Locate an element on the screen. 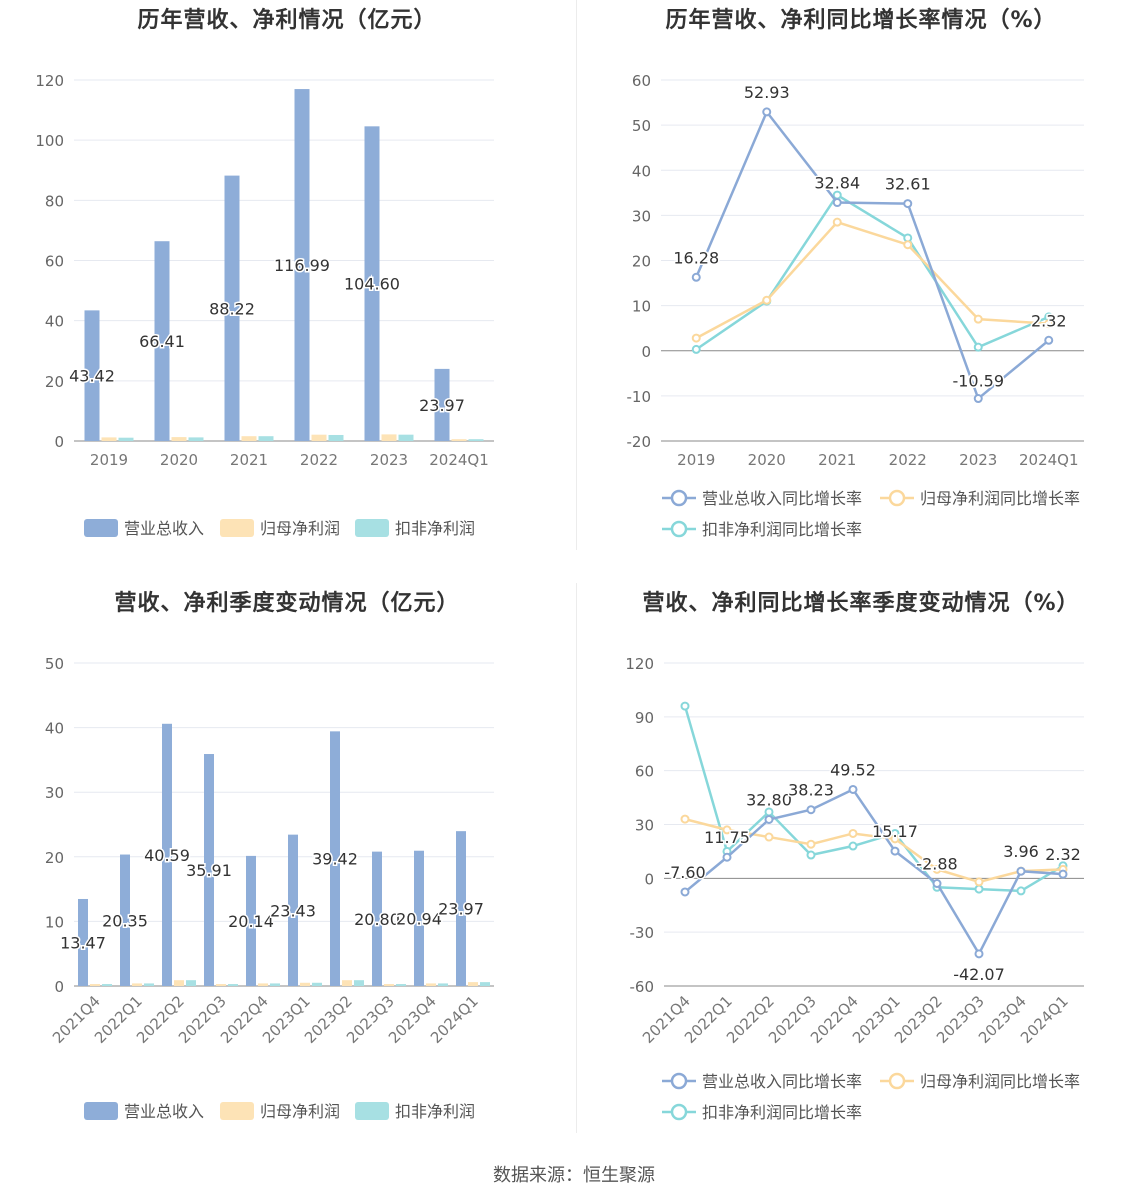 The width and height of the screenshot is (1148, 1202). series-line-deducted-growth is located at coordinates (873, 799).